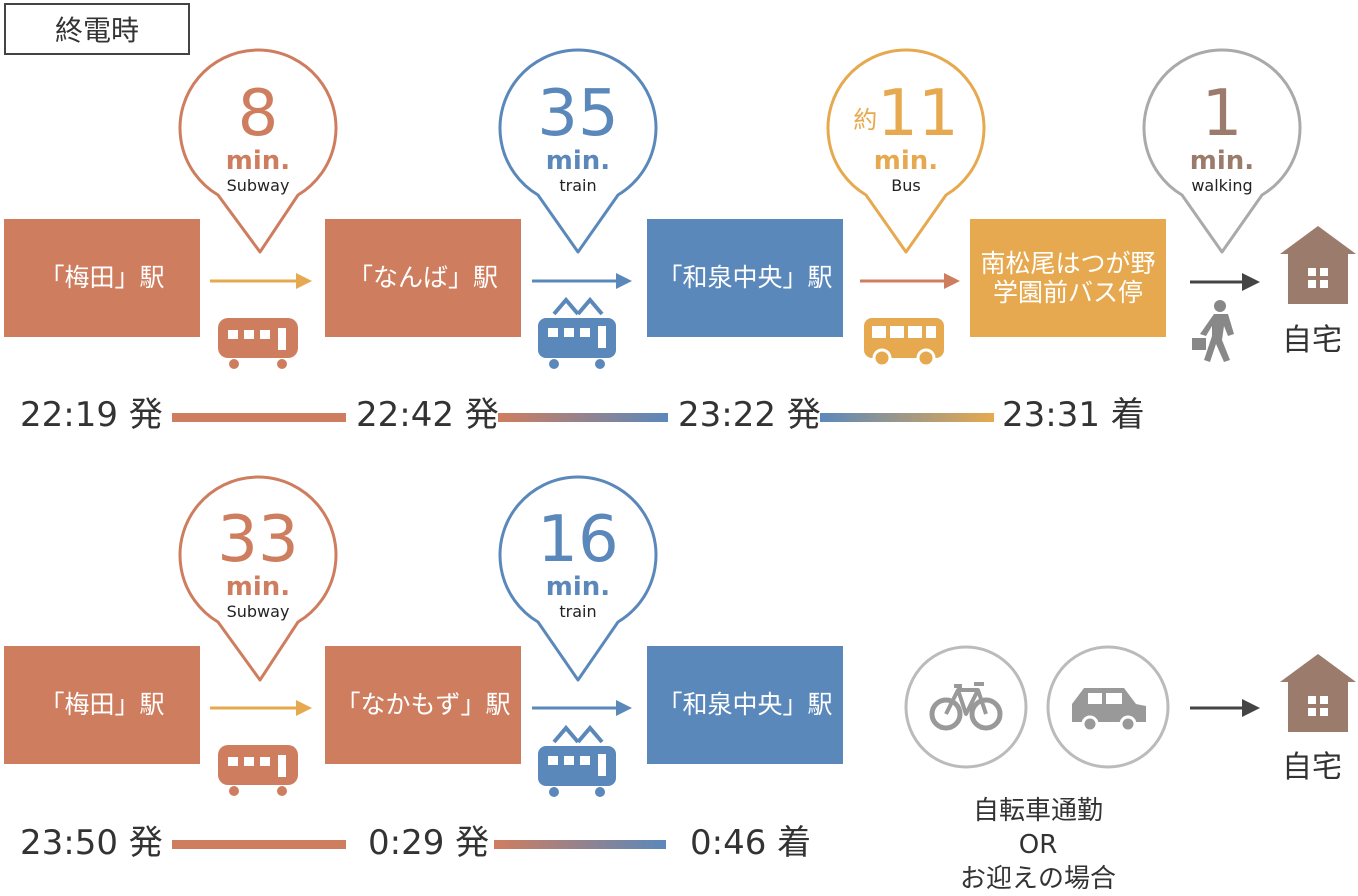 The height and width of the screenshot is (896, 1358). I want to click on station-nakamozu: 「なかもず」駅, so click(423, 705).